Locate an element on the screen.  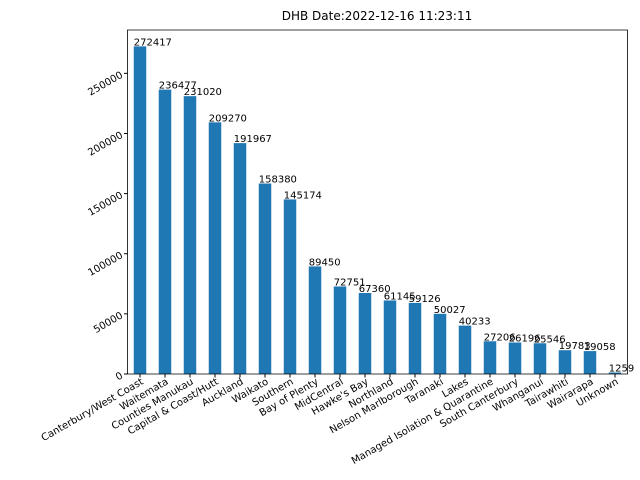
y-tick-label: 50000 is located at coordinates (108, 322).